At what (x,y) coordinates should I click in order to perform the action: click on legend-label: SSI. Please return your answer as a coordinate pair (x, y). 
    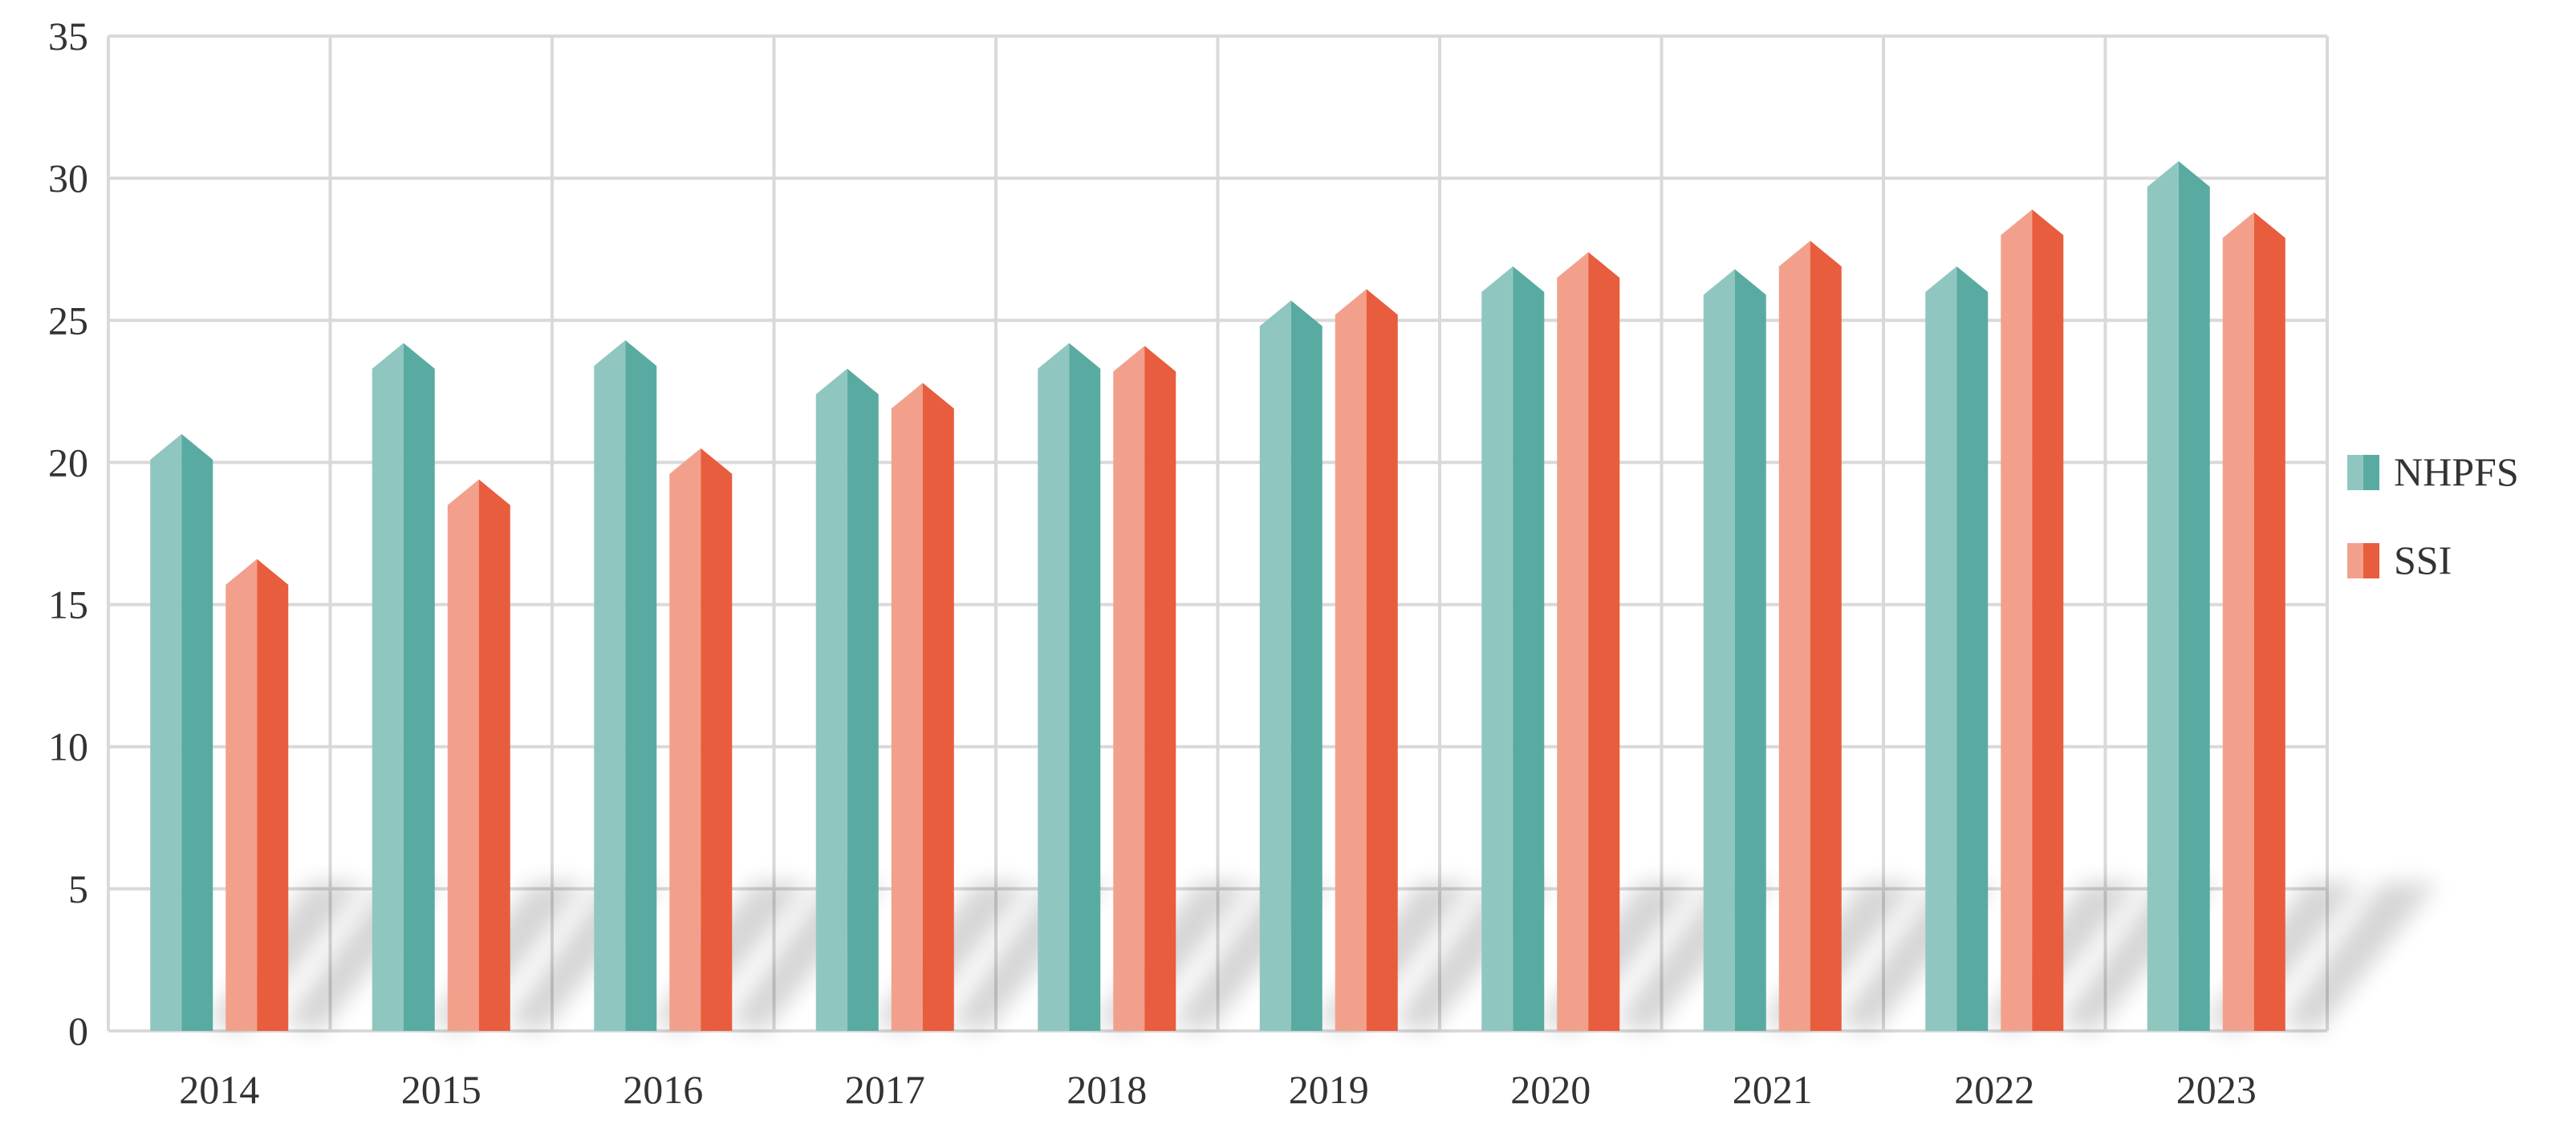
    Looking at the image, I should click on (2423, 560).